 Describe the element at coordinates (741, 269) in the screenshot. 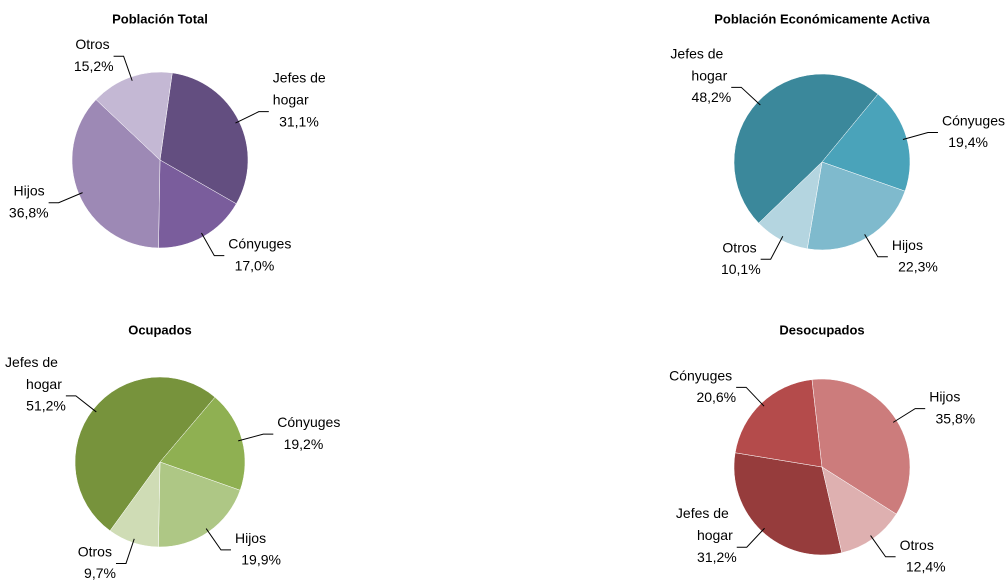

I see `value-label: 10,1%` at that location.